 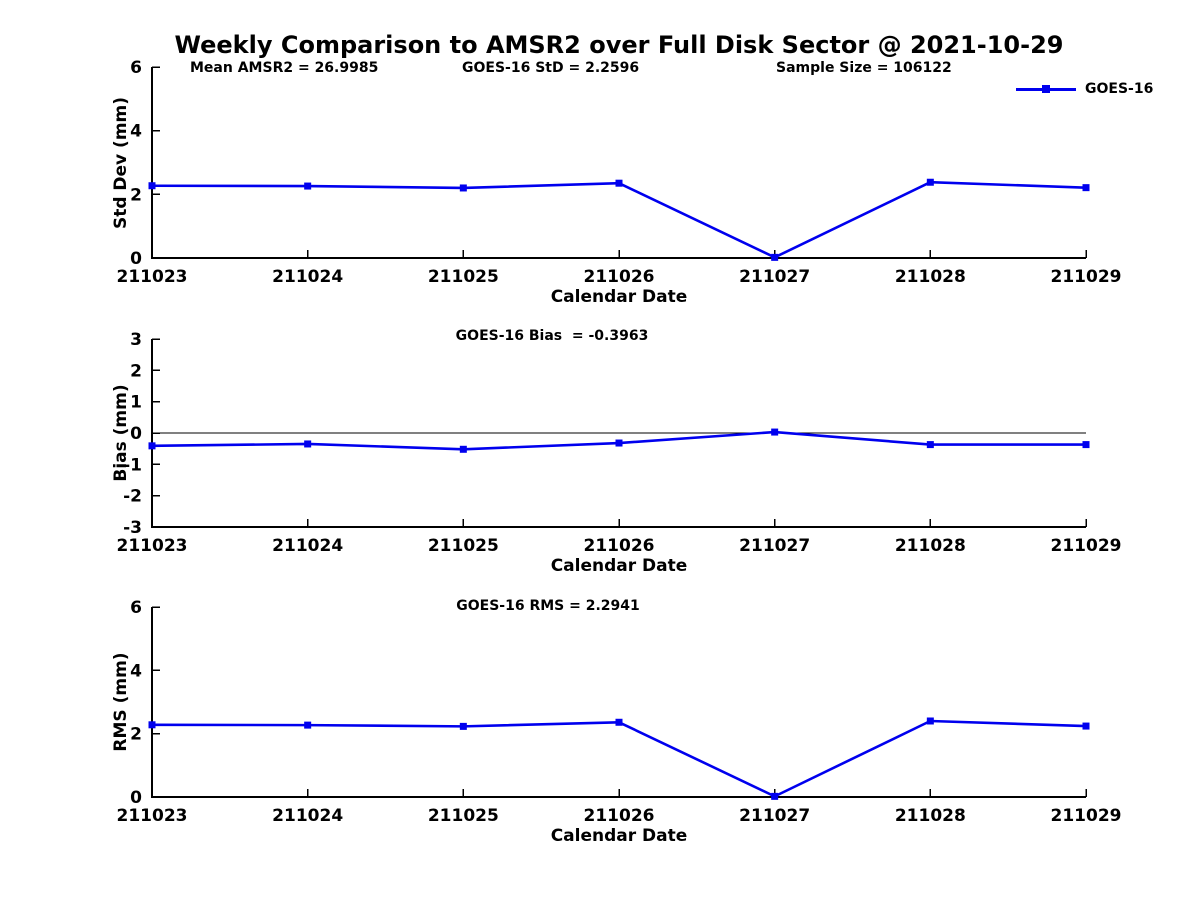 I want to click on x-tick-label-std-dev: 211029, so click(x=1086, y=277).